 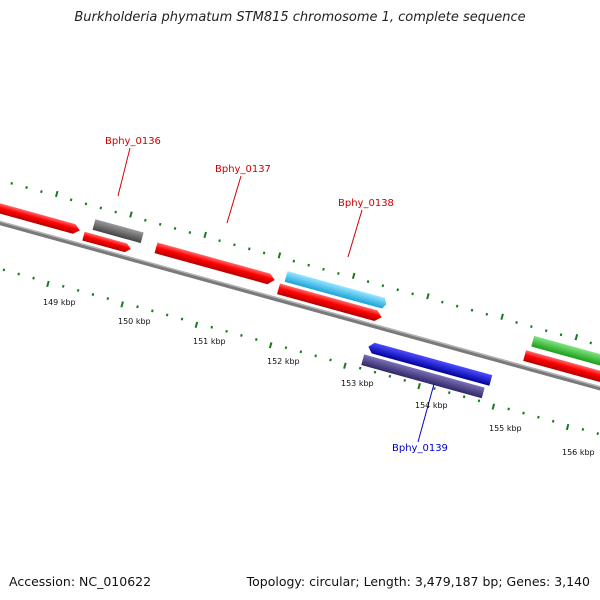 I want to click on gene-arrow-slate-bphy0139, so click(x=423, y=376).